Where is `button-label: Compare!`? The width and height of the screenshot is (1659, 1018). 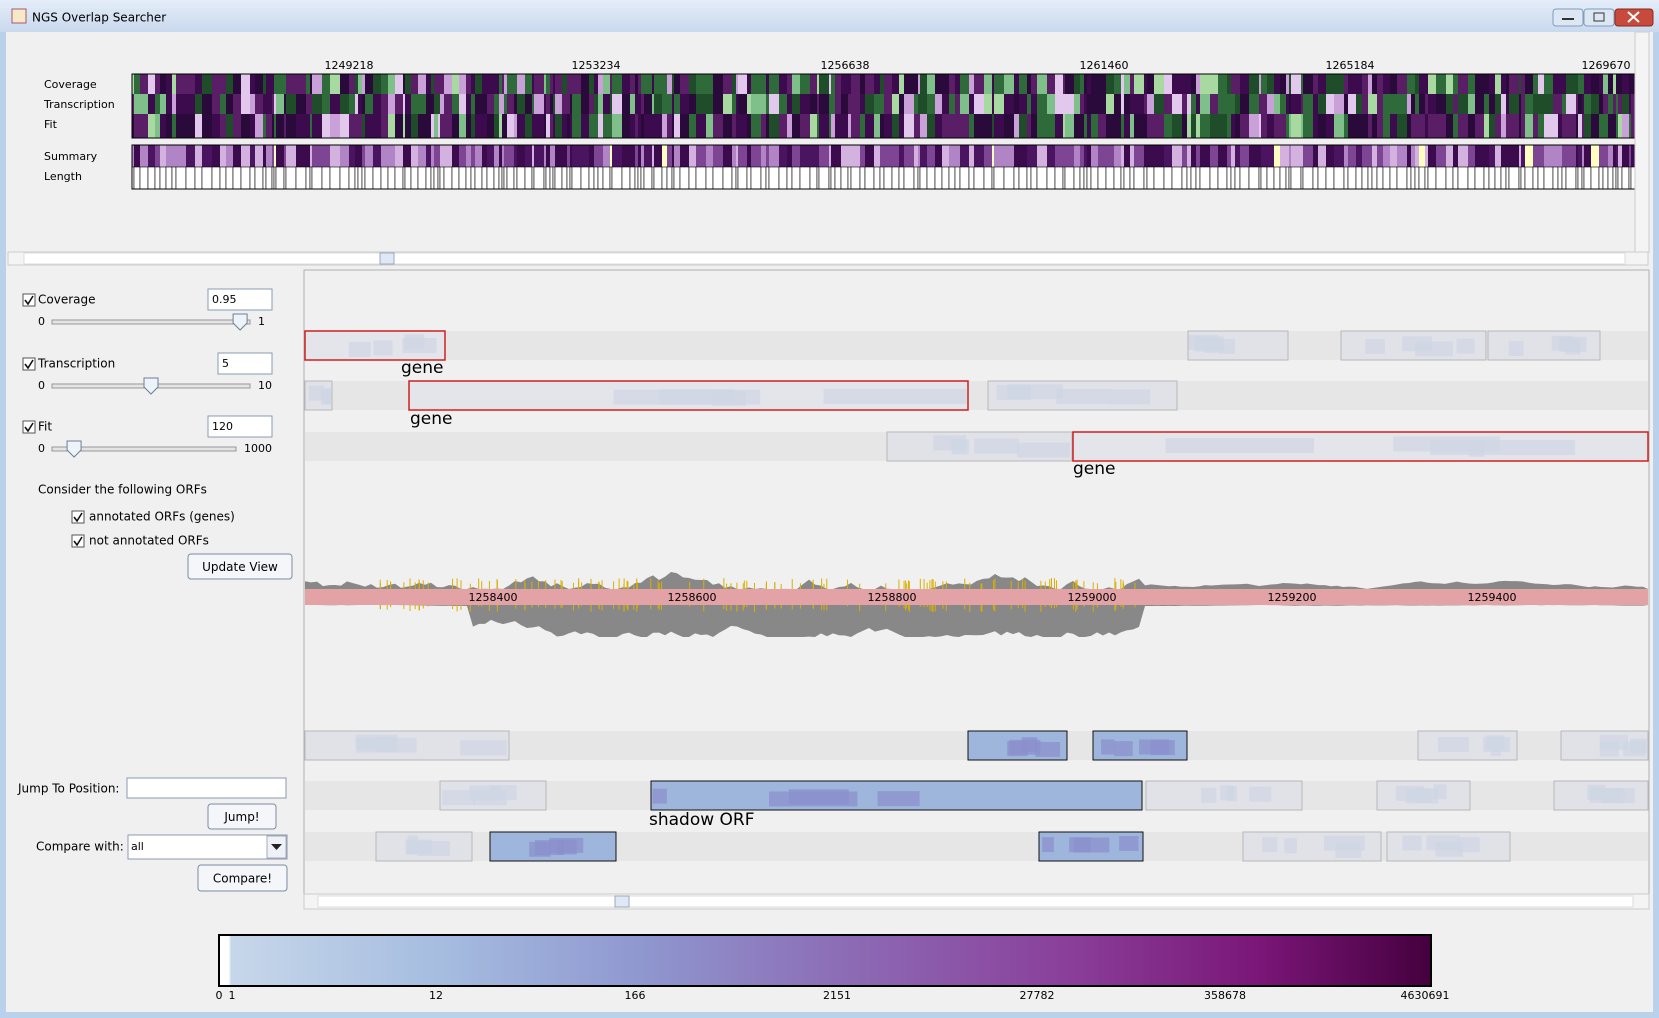 button-label: Compare! is located at coordinates (242, 879).